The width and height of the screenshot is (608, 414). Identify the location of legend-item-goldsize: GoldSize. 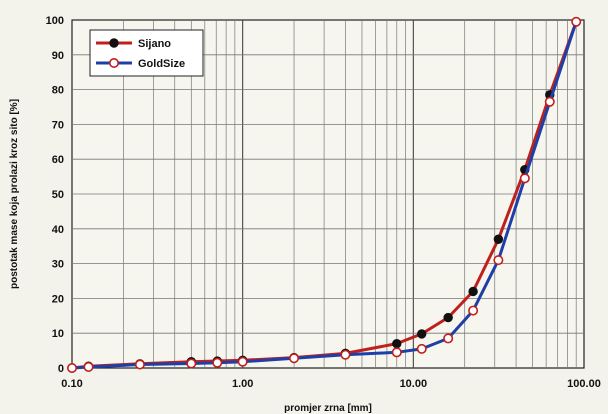
(140, 63).